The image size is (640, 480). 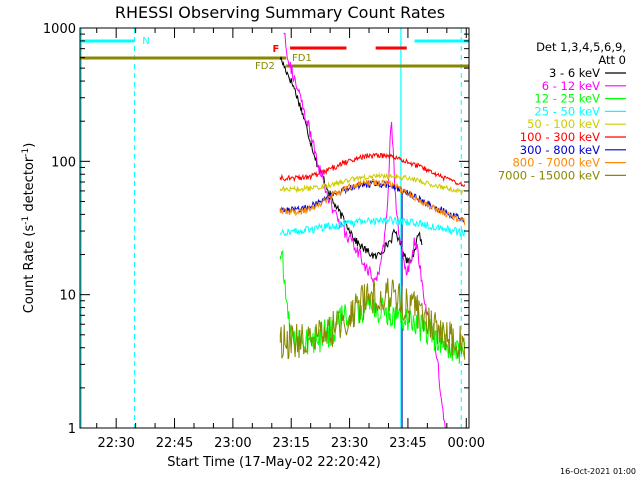 I want to click on x-axis-title: Start Time (17-May-02 22:20:42), so click(x=274, y=462).